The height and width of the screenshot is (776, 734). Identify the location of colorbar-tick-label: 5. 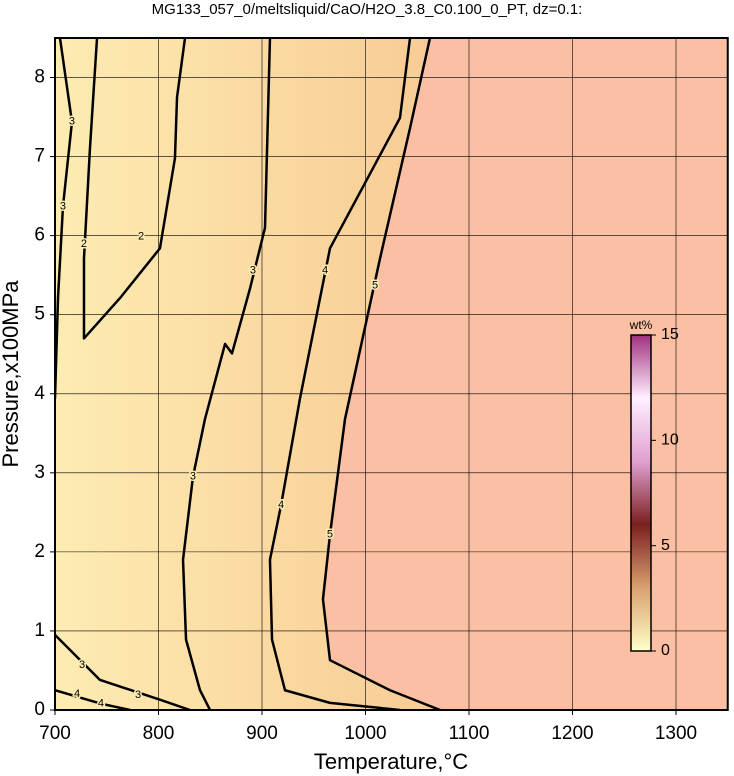
(665, 545).